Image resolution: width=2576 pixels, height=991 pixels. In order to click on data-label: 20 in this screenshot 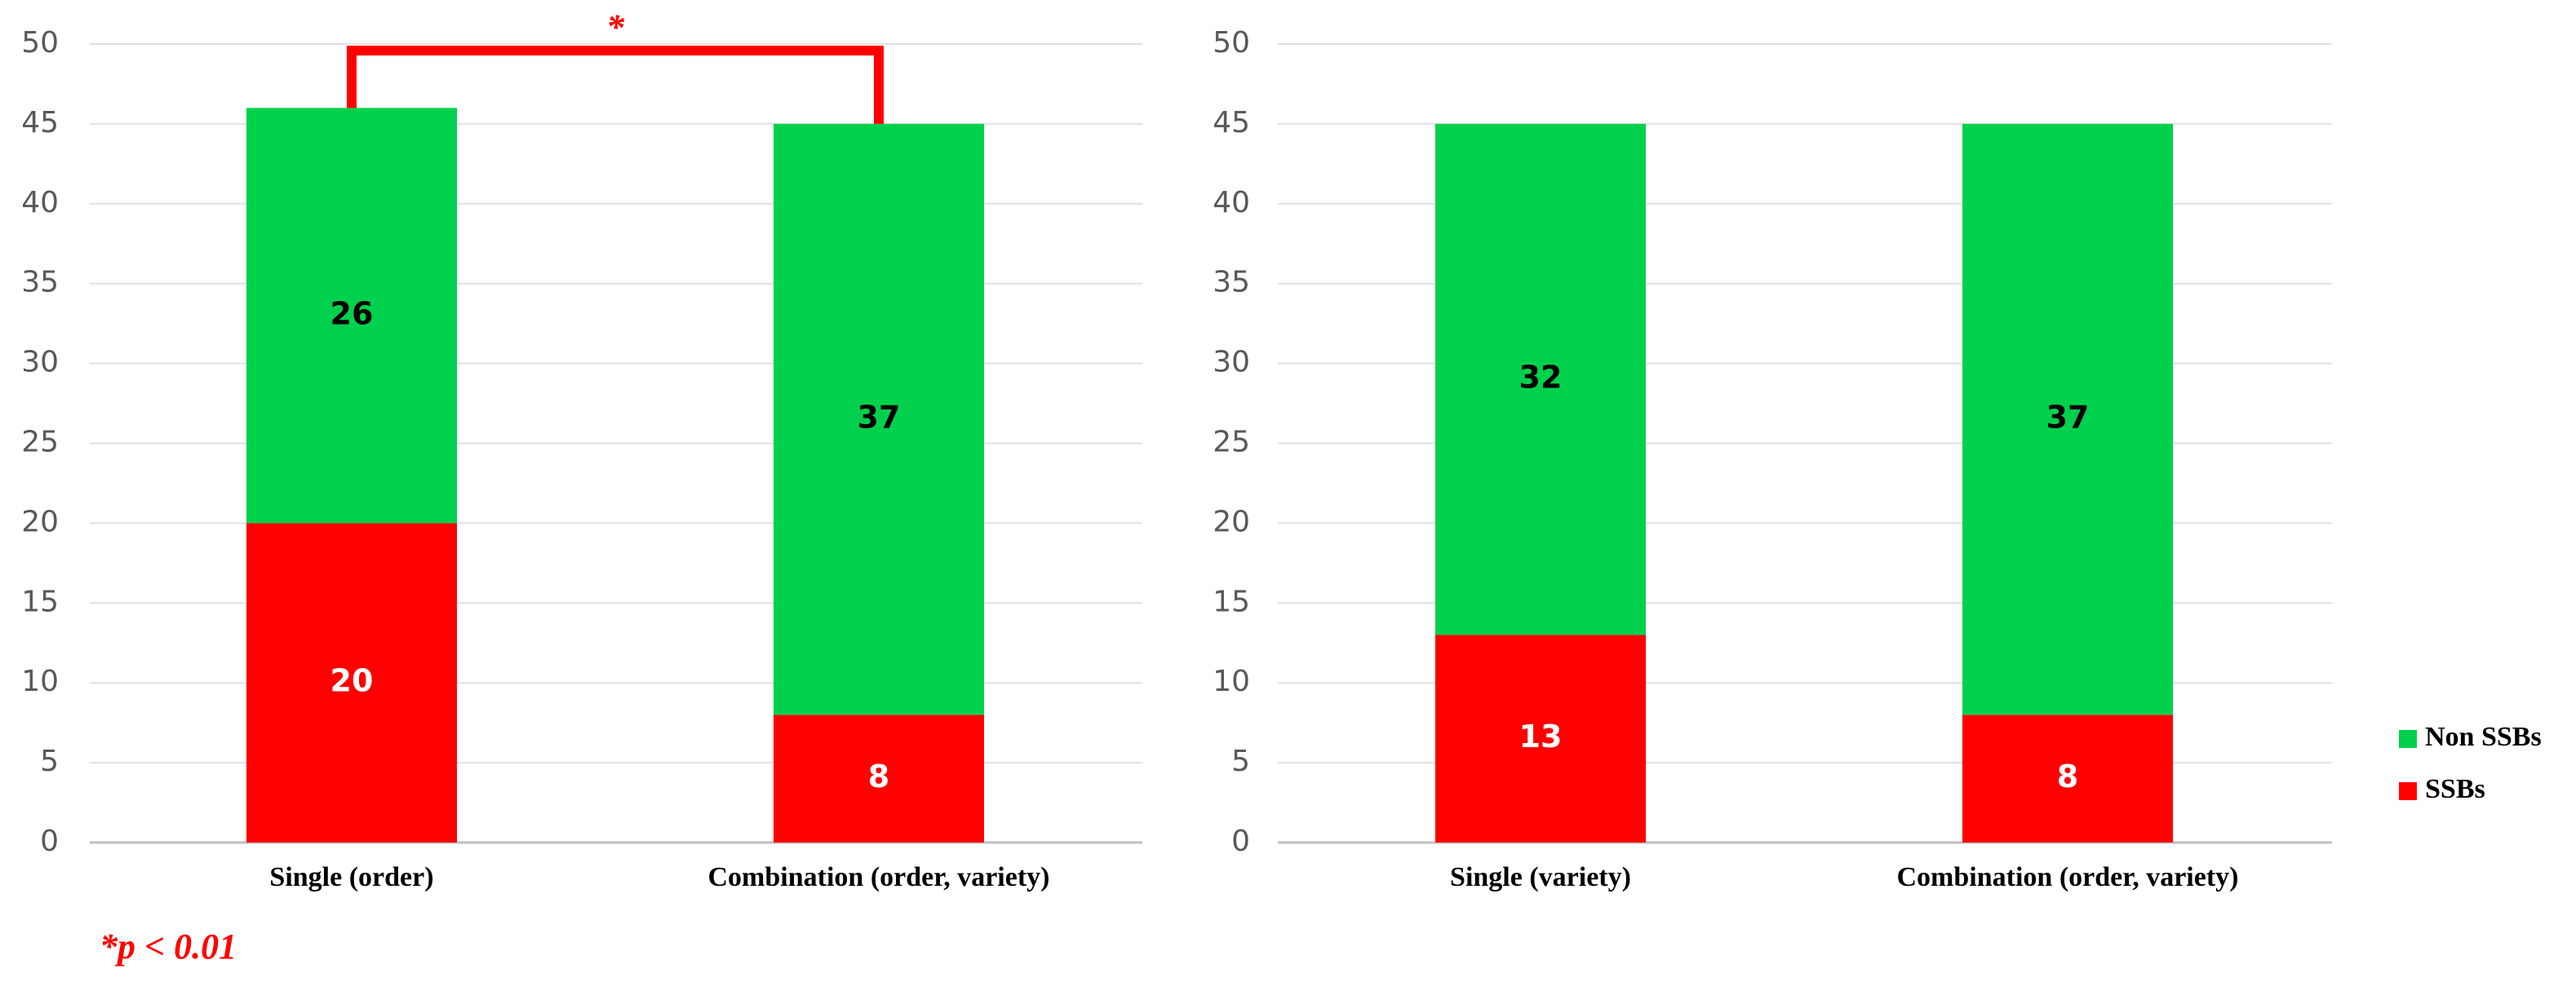, I will do `click(352, 681)`.